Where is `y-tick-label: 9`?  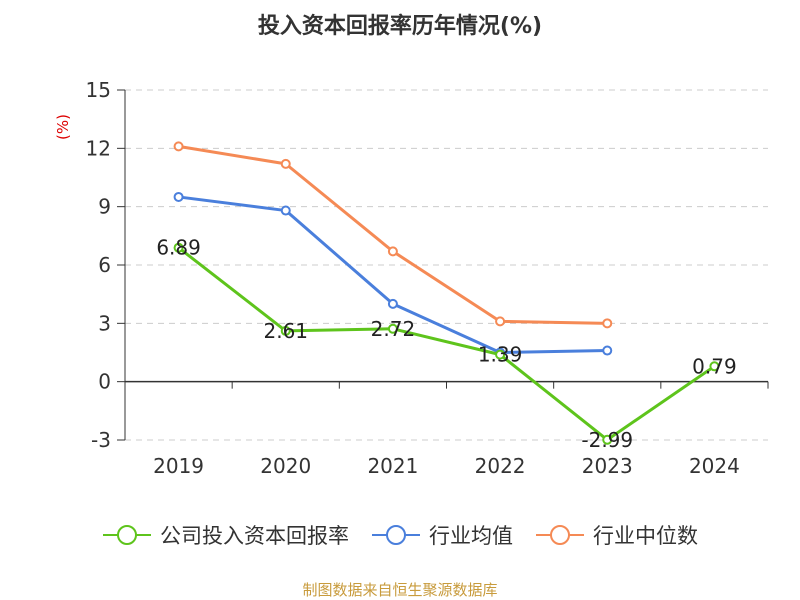 y-tick-label: 9 is located at coordinates (104, 207).